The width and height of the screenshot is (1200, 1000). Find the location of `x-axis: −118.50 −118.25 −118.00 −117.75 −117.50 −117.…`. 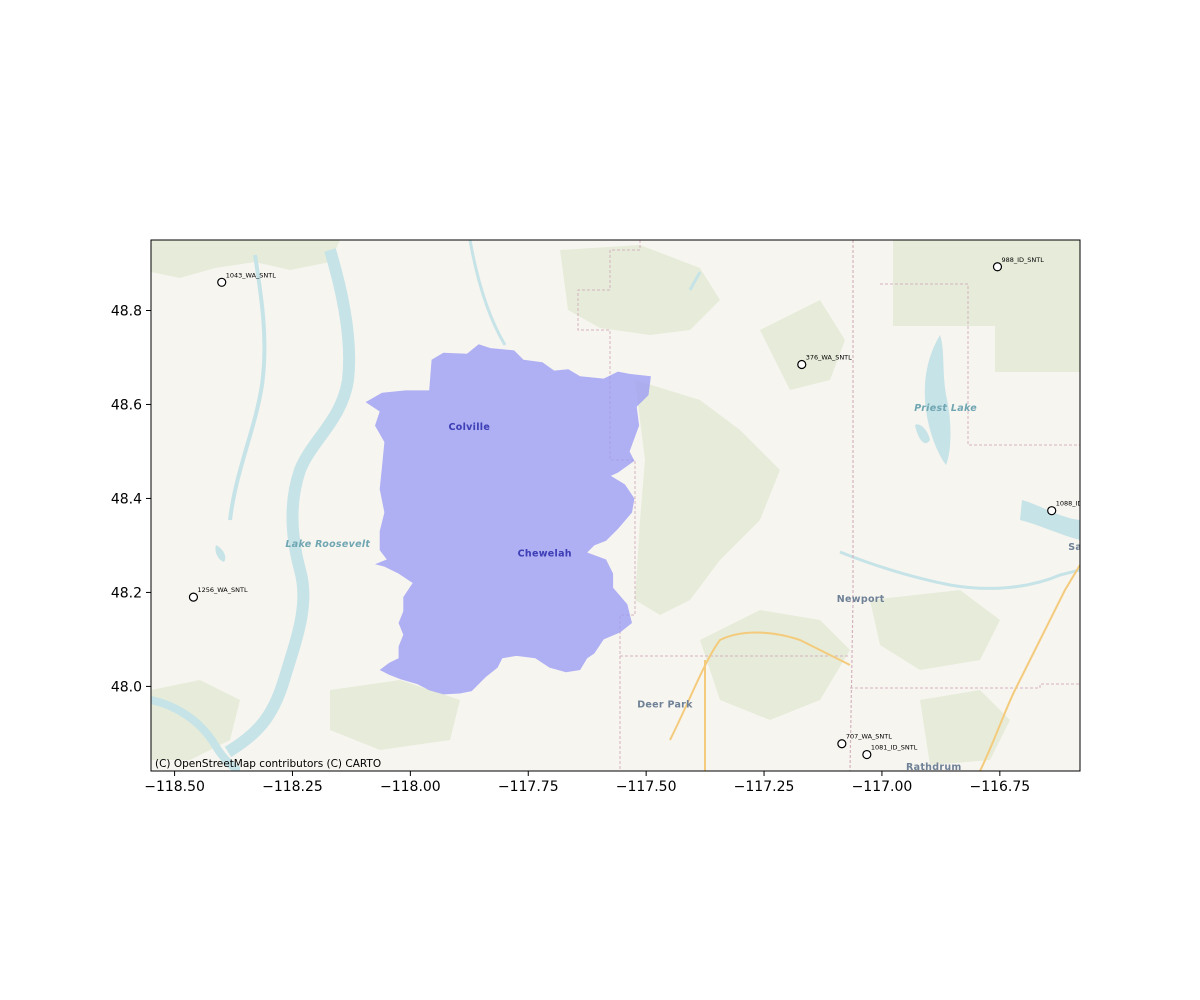

x-axis: −118.50 −118.25 −118.00 −117.75 −117.50 −117.… is located at coordinates (587, 783).